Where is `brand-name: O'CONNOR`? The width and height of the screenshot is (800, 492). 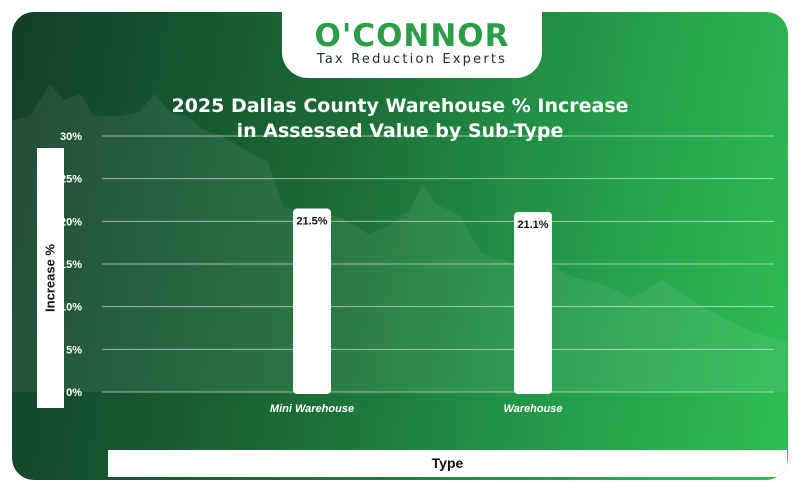 brand-name: O'CONNOR is located at coordinates (412, 36).